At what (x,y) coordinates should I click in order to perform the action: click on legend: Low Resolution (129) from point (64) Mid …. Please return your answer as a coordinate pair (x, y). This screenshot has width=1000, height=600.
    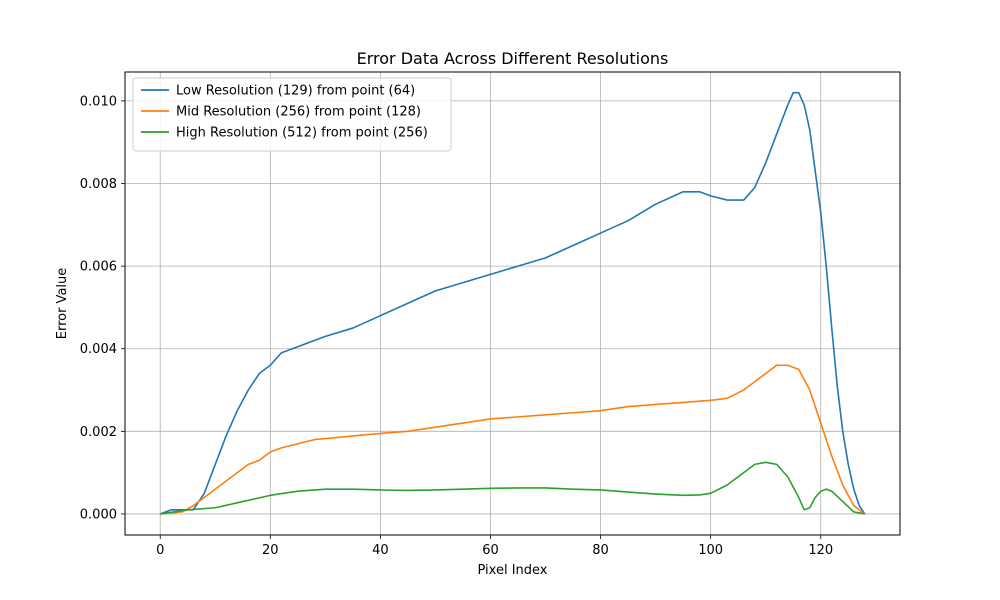
    Looking at the image, I should click on (292, 114).